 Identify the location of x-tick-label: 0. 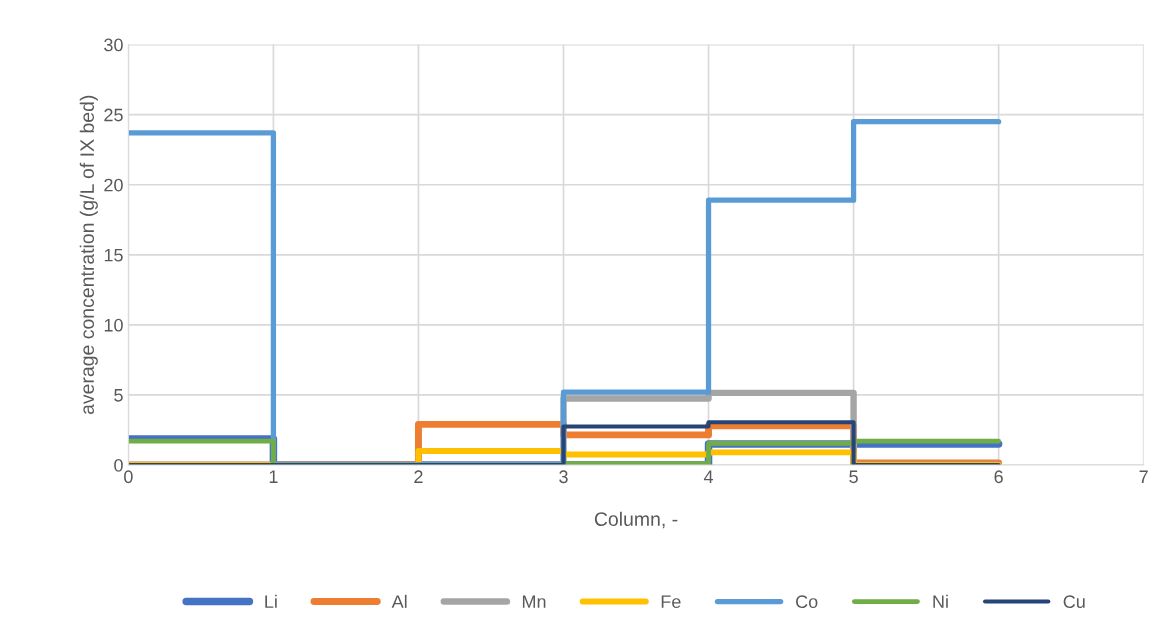
(128, 477).